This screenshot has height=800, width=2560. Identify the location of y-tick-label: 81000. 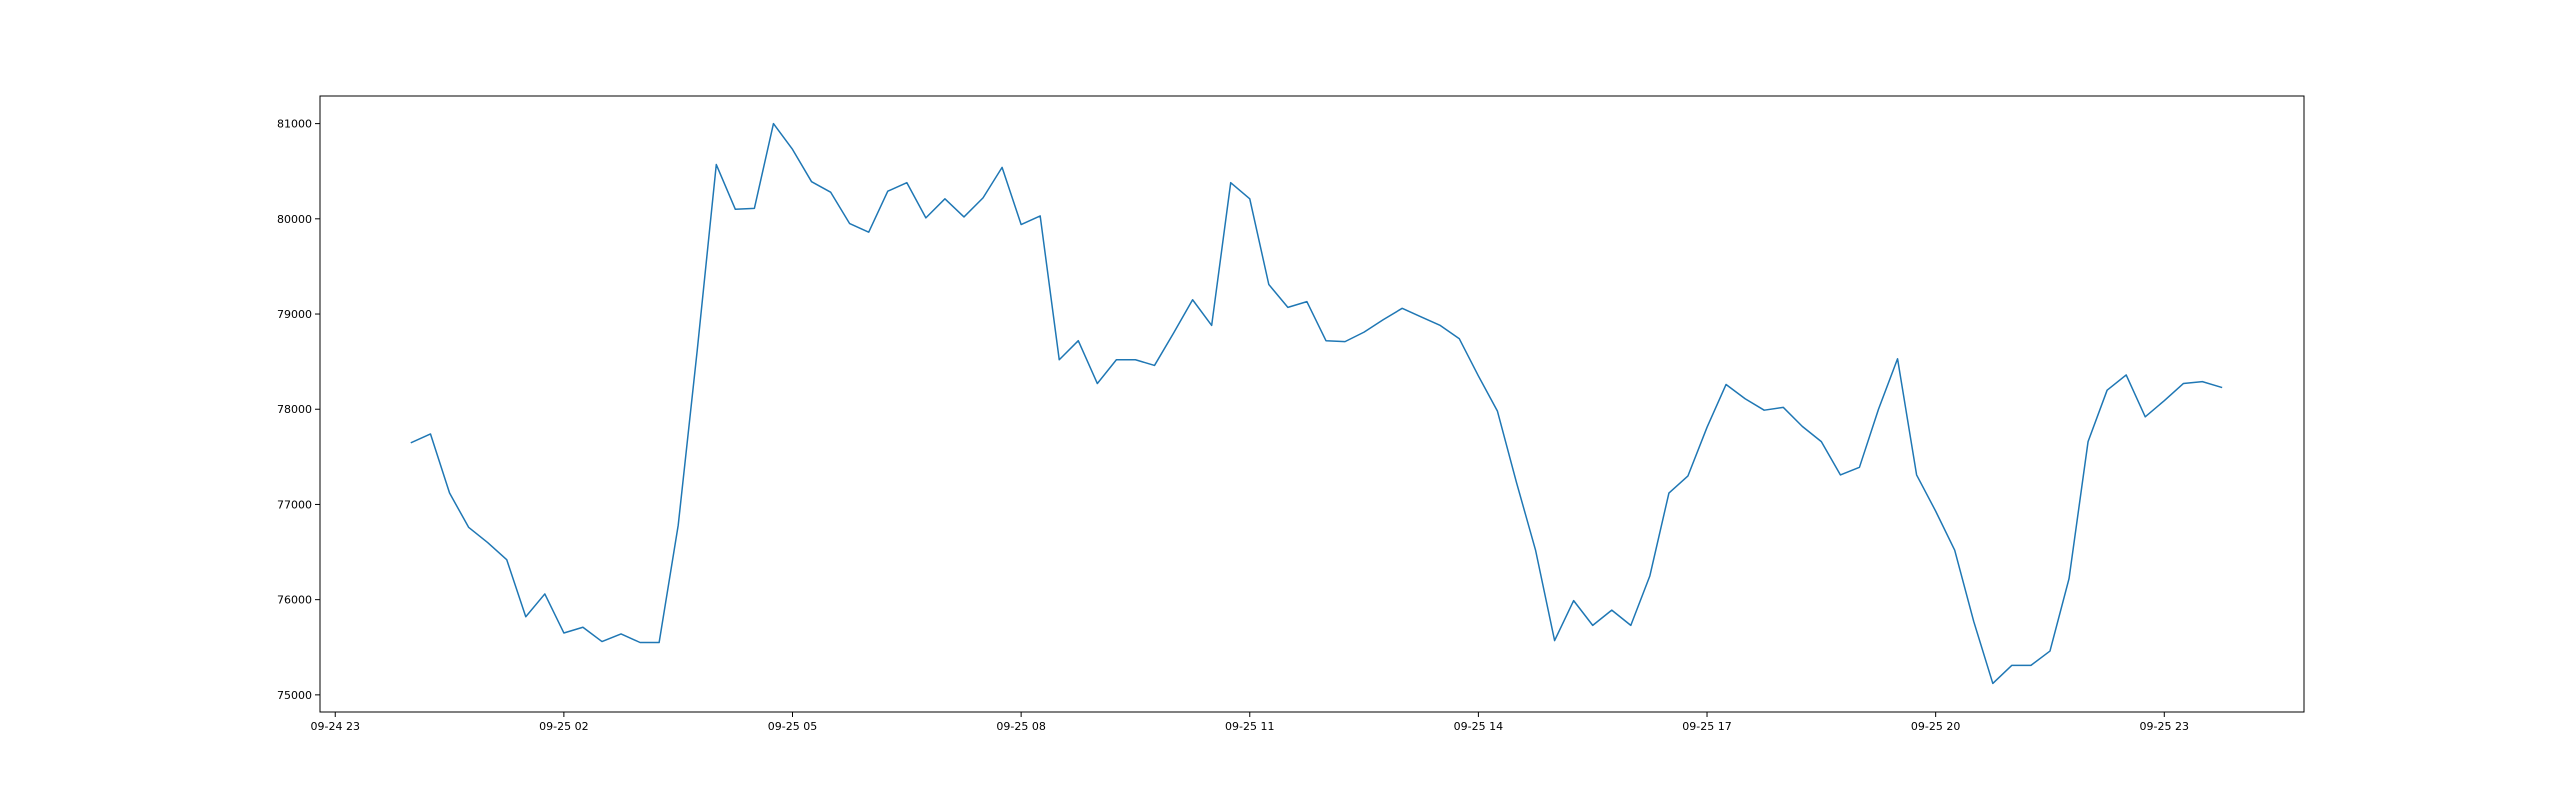
(294, 124).